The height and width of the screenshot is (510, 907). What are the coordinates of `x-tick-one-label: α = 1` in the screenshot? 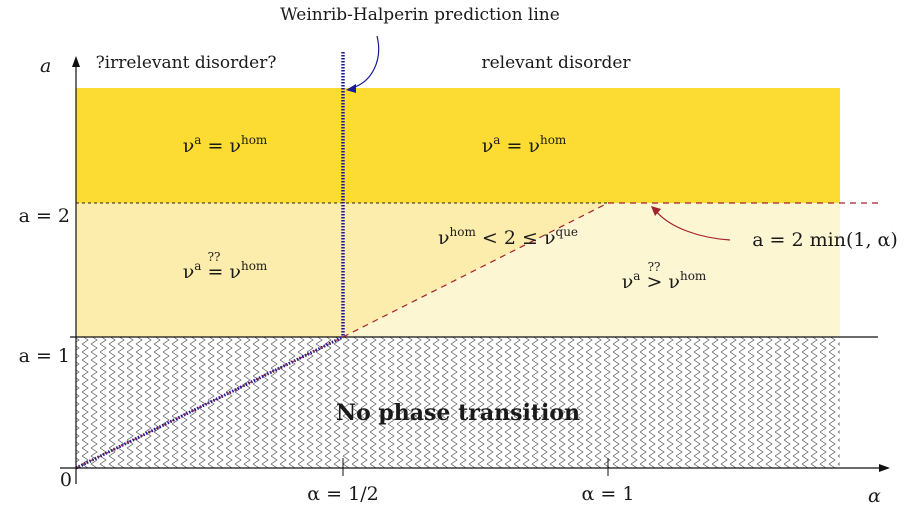 It's located at (608, 494).